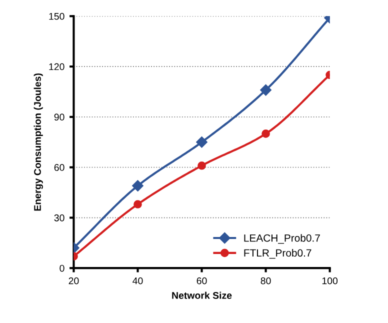 This screenshot has width=388, height=323. Describe the element at coordinates (282, 239) in the screenshot. I see `legend-label: LEACH_Prob0.7` at that location.